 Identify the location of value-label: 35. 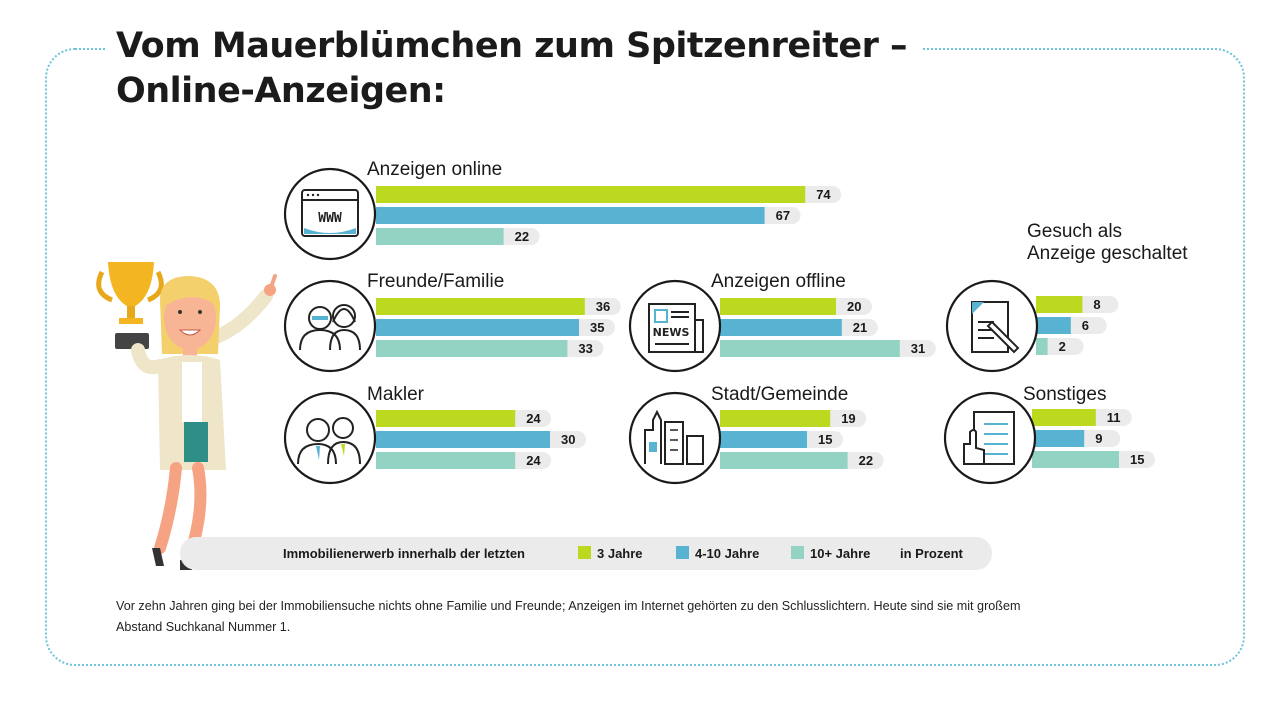
(597, 327).